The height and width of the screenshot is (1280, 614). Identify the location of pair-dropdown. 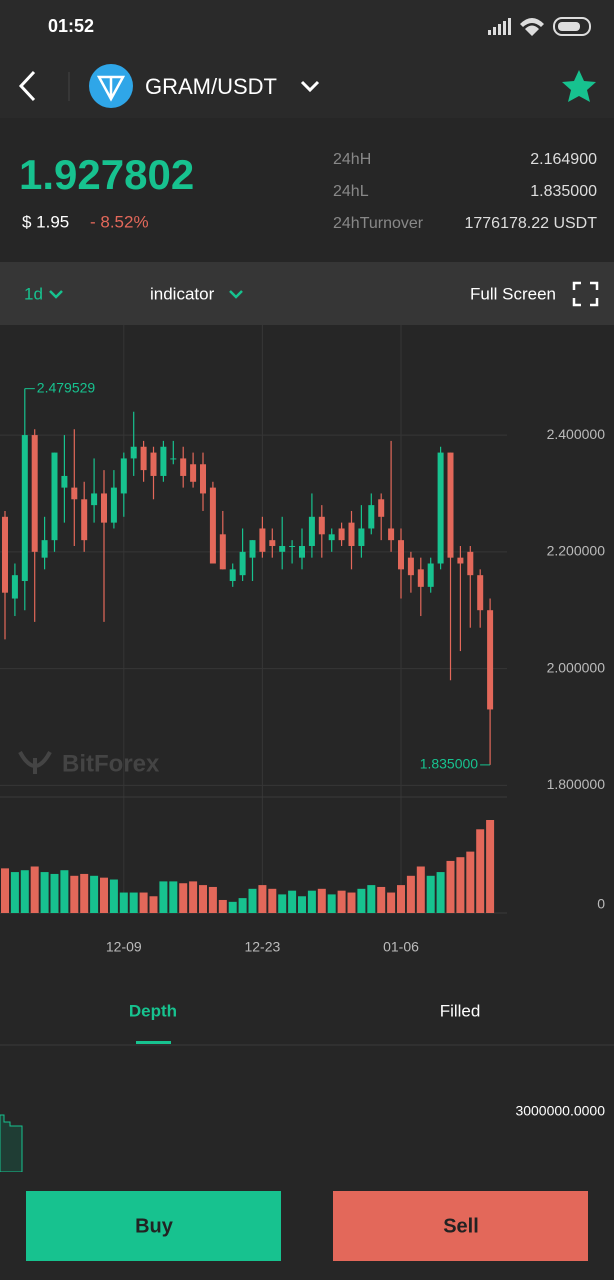
(310, 86).